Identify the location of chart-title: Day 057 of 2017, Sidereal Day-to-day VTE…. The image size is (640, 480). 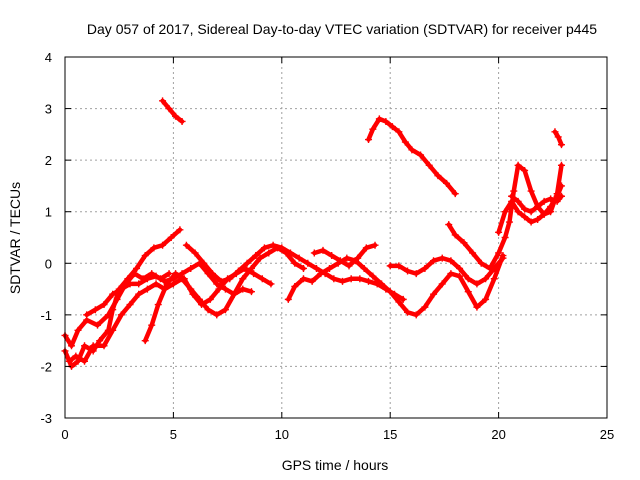
(342, 29).